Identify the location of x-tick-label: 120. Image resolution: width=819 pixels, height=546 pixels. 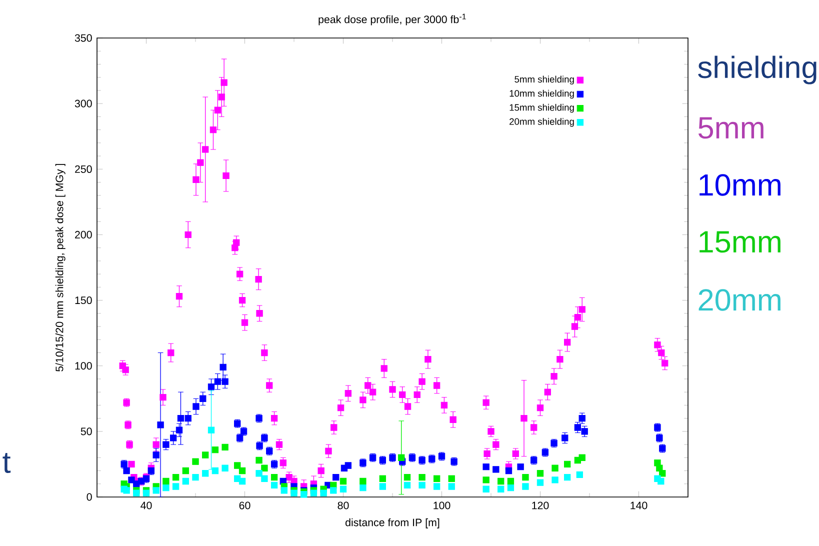
(540, 506).